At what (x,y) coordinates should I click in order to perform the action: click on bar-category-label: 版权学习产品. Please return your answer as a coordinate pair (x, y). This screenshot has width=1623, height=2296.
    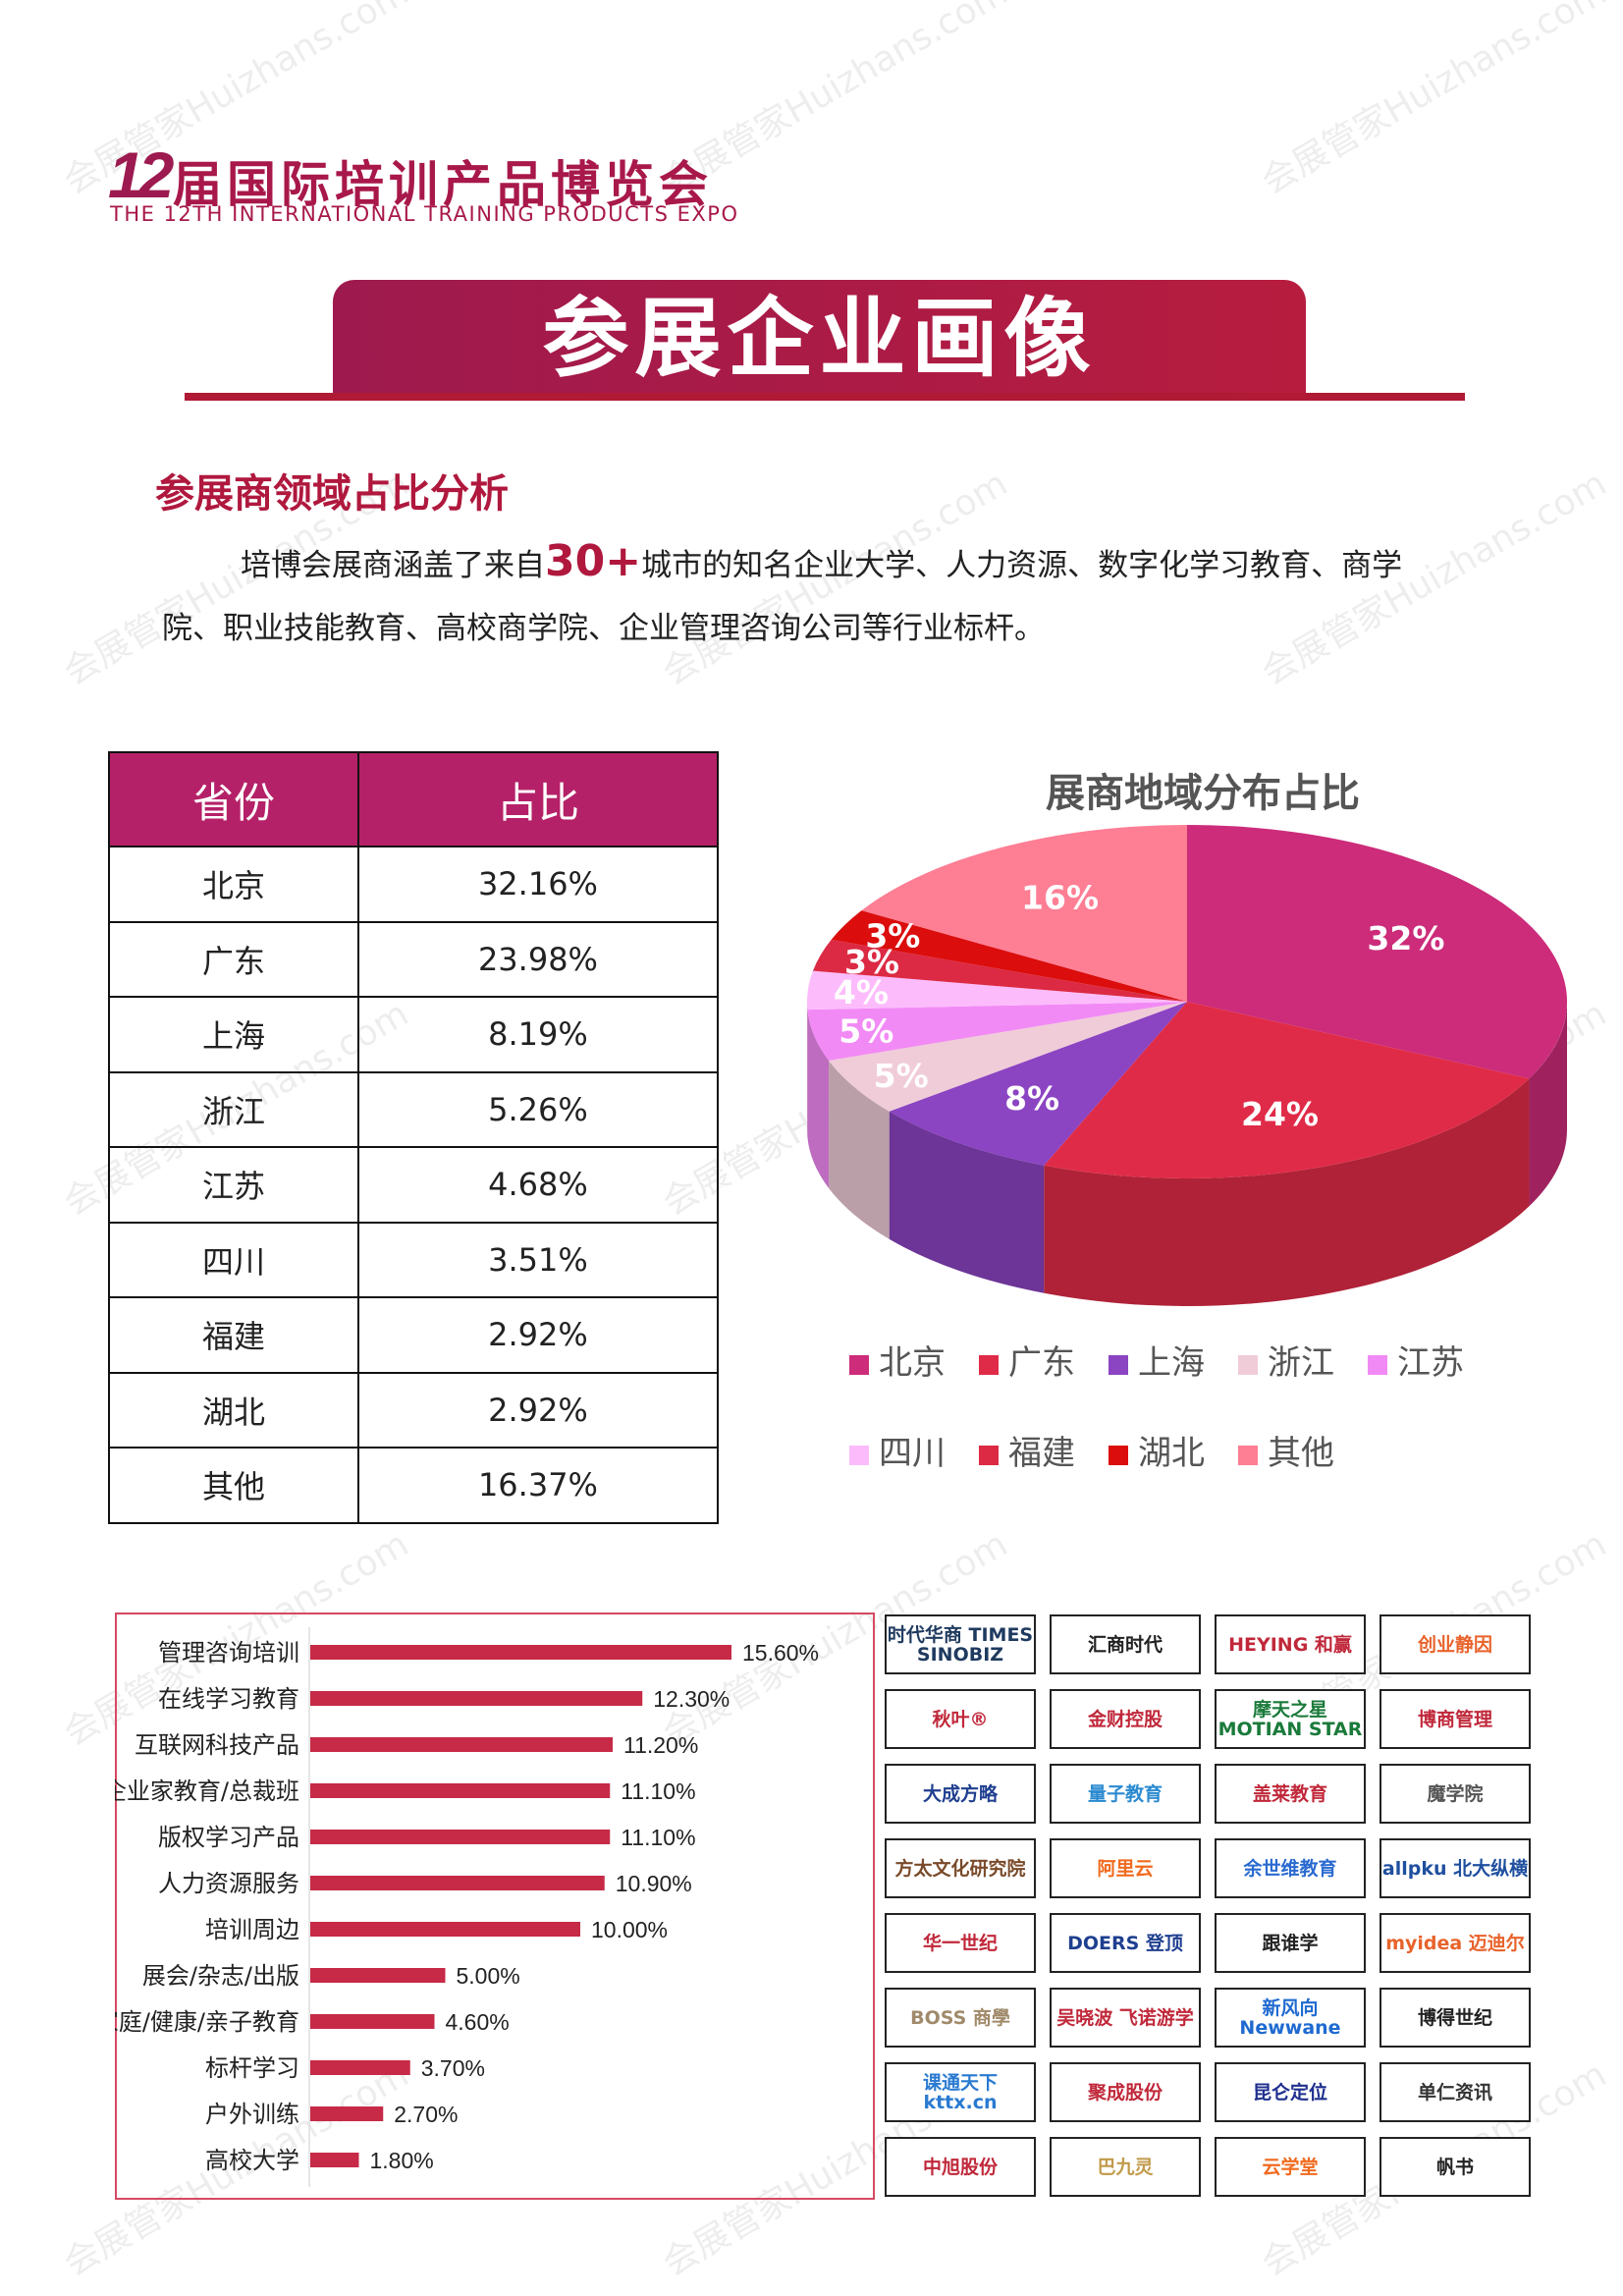
    Looking at the image, I should click on (228, 1837).